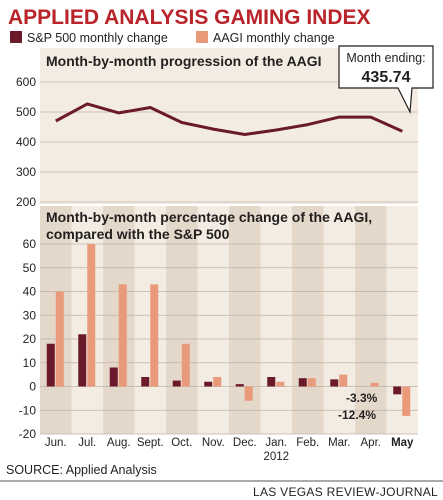 This screenshot has width=443, height=500. What do you see at coordinates (81, 470) in the screenshot?
I see `source-note: SOURCE: Applied Analysis` at bounding box center [81, 470].